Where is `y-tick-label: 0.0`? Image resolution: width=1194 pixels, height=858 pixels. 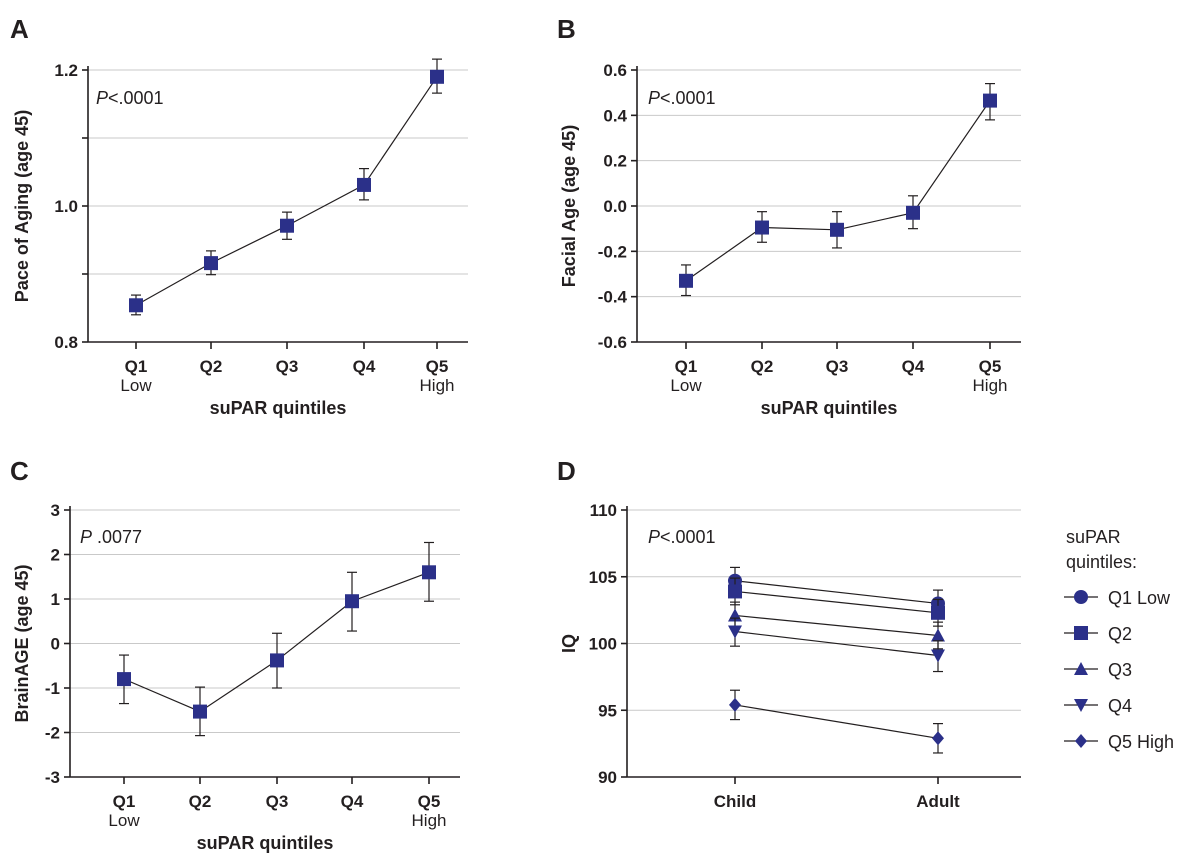 y-tick-label: 0.0 is located at coordinates (615, 206).